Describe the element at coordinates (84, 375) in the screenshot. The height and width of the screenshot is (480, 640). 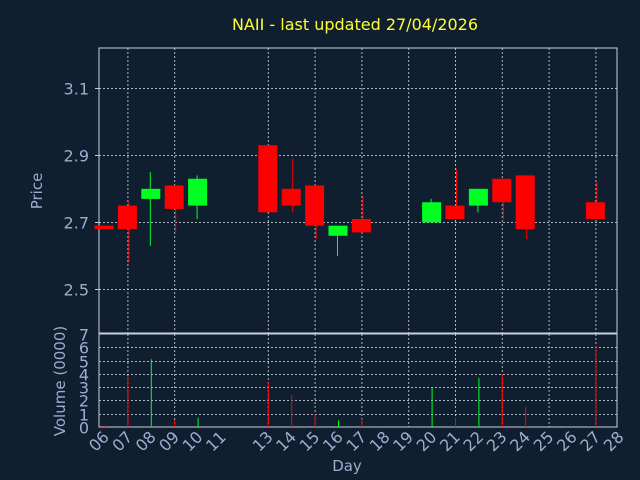
I see `volume-tick-label: 4` at that location.